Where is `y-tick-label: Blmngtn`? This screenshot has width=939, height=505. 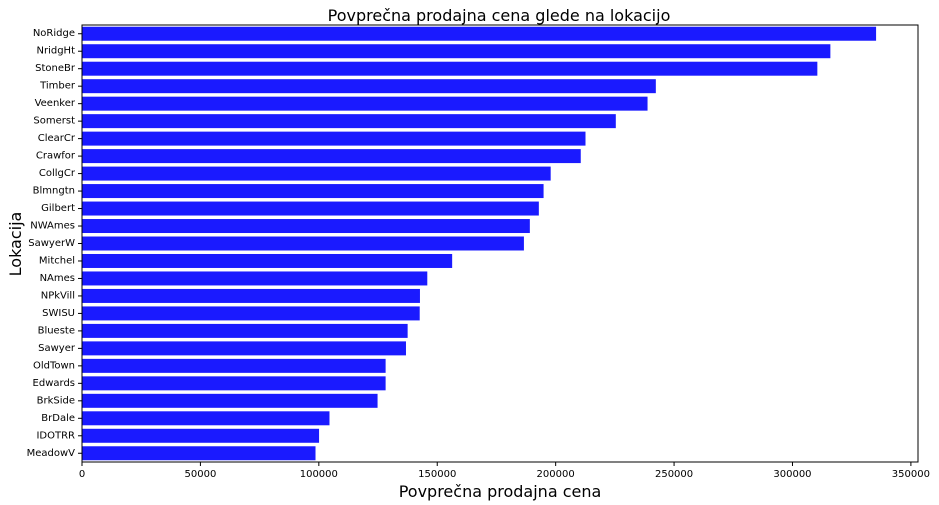 y-tick-label: Blmngtn is located at coordinates (54, 191).